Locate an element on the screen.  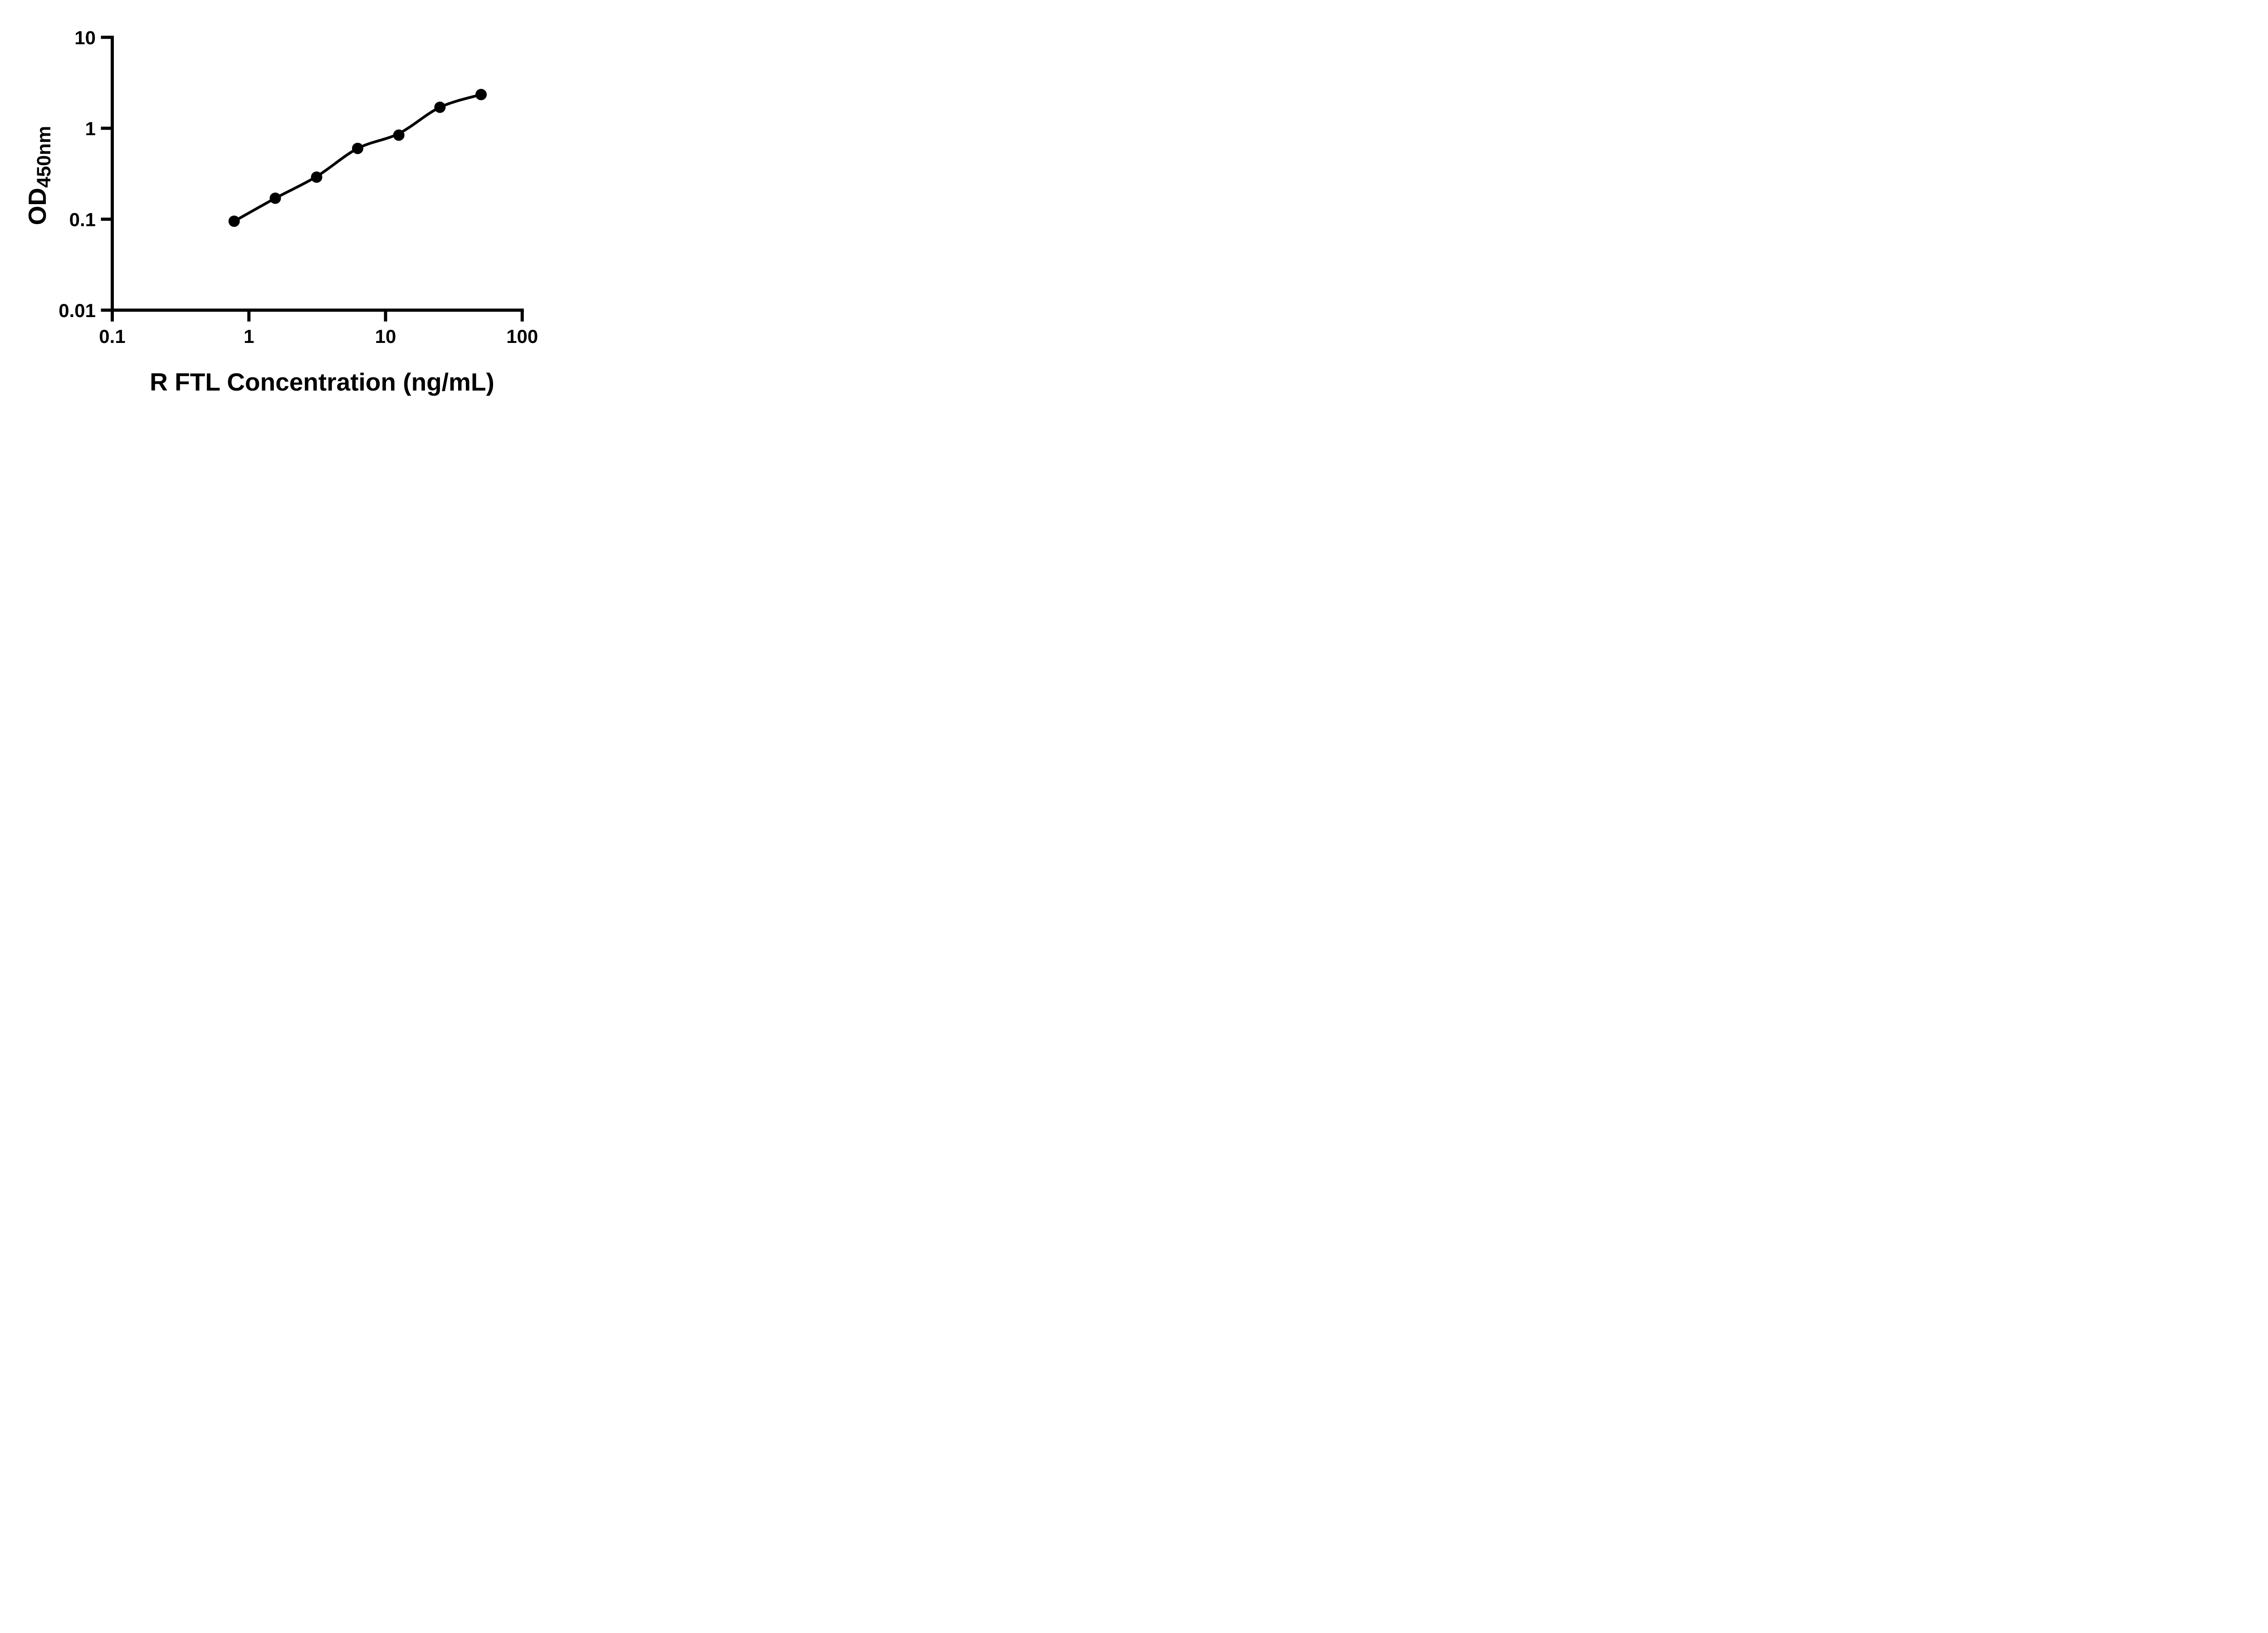
y-axis-title: OD450nm is located at coordinates (38, 175).